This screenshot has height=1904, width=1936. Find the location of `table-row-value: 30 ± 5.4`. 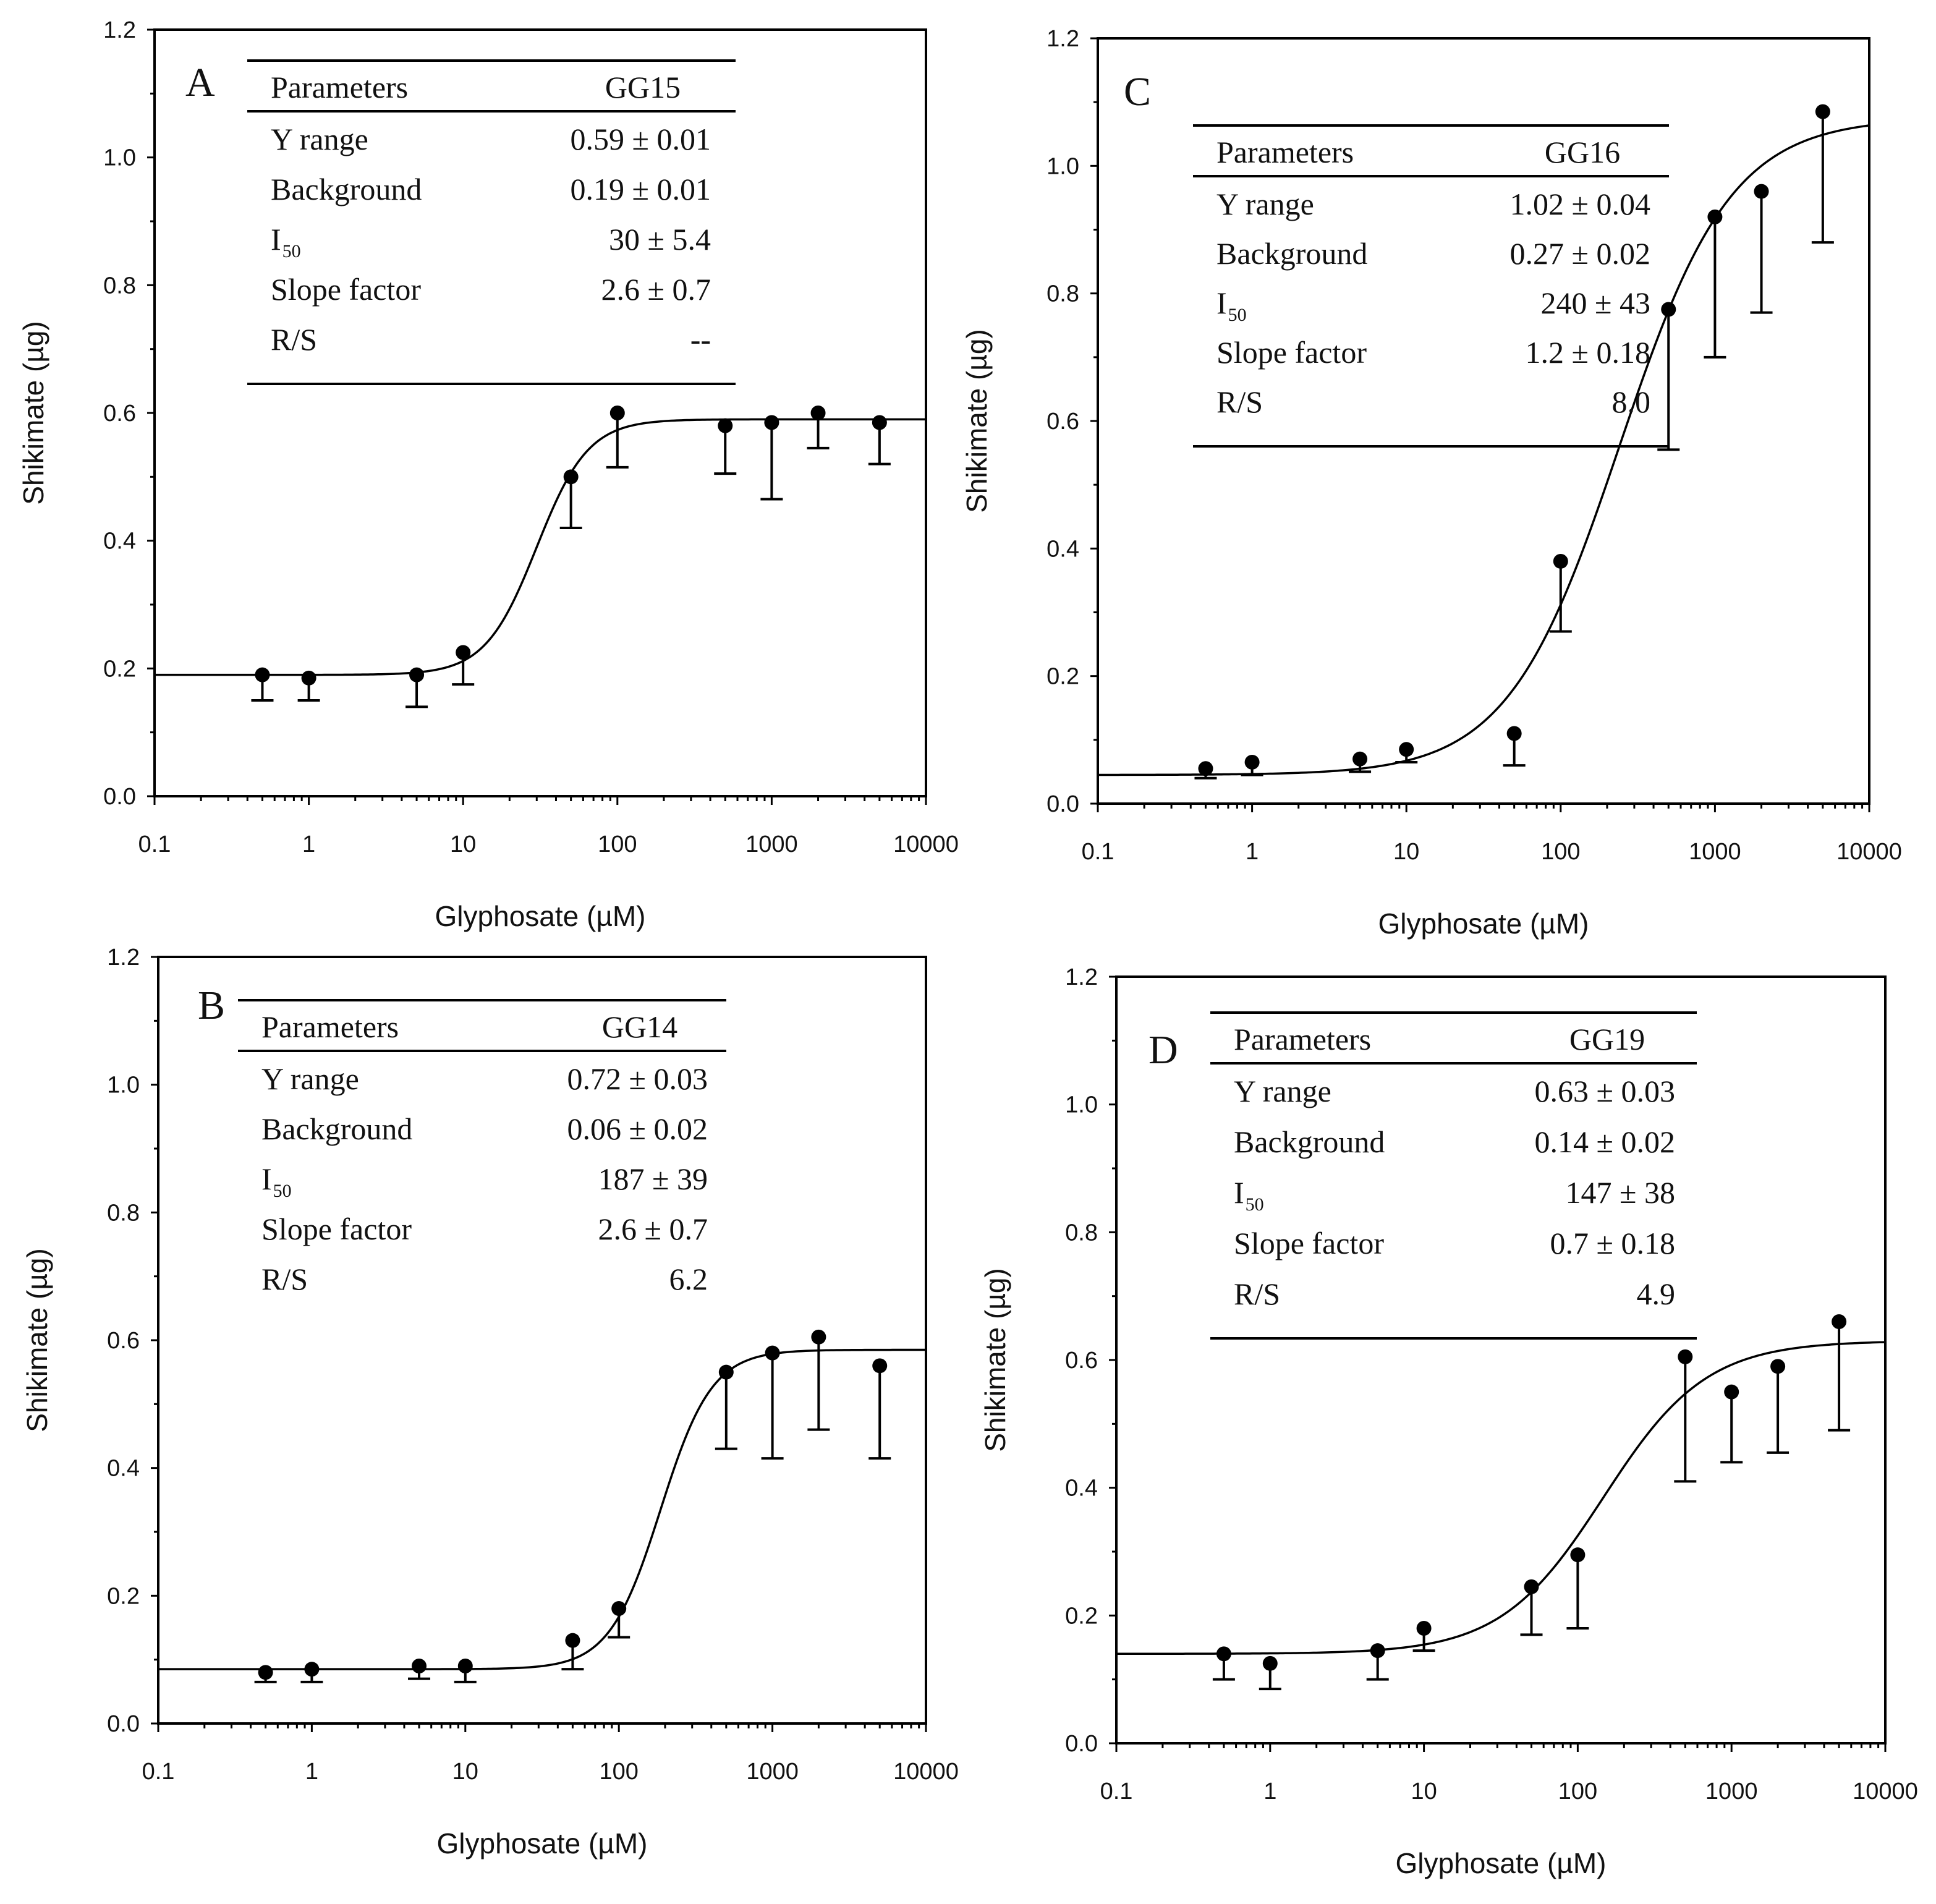

table-row-value: 30 ± 5.4 is located at coordinates (660, 239).